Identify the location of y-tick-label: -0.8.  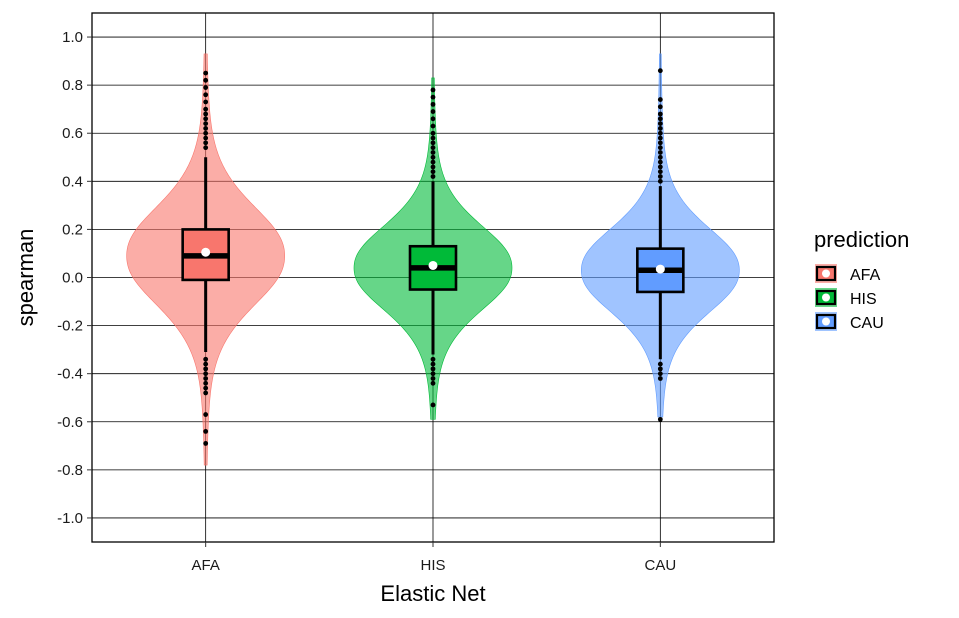
(70, 470).